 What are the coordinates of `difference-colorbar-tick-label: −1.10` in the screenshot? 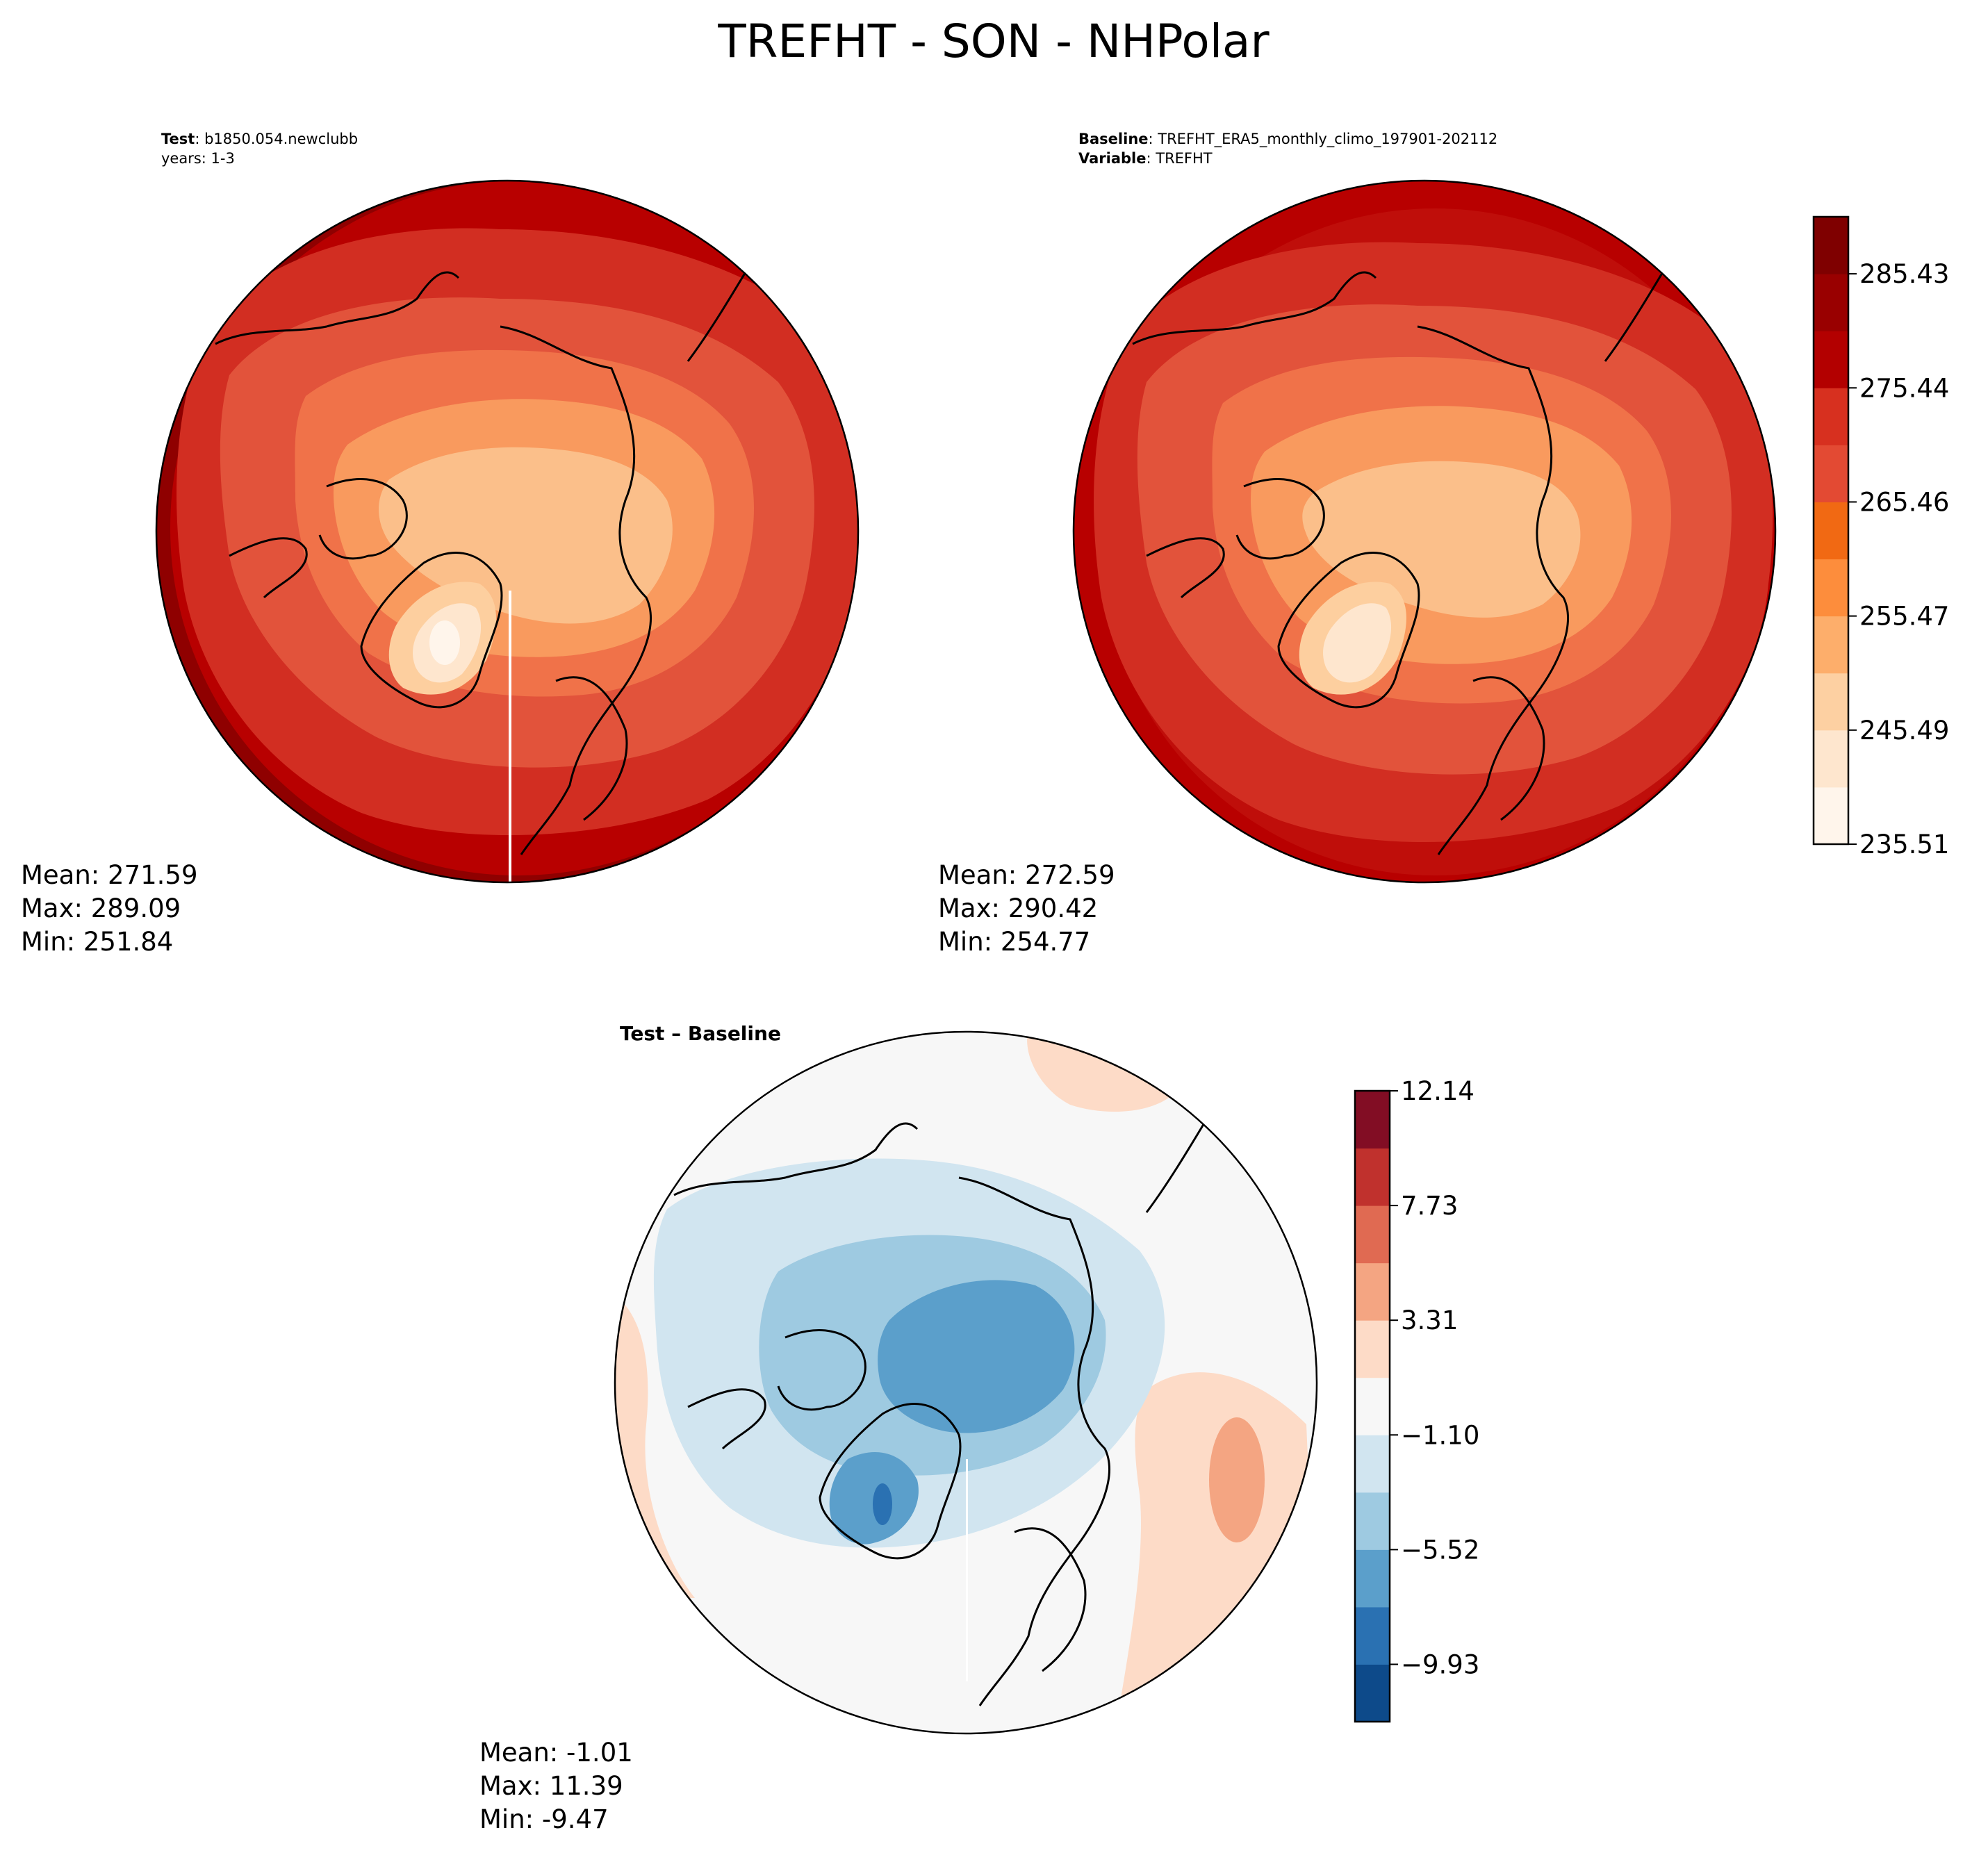 It's located at (1440, 1435).